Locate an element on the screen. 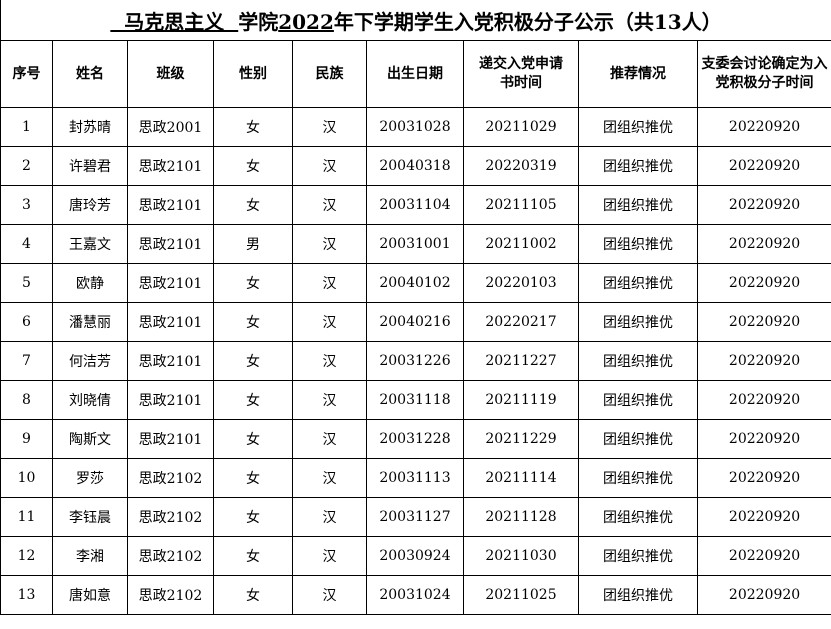  cell-index: 6 is located at coordinates (26, 322).